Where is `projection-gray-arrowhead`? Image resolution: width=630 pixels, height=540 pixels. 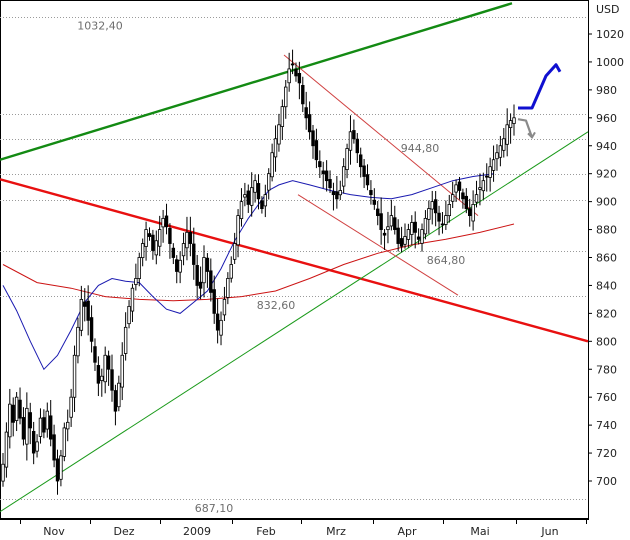
projection-gray-arrowhead is located at coordinates (531, 135).